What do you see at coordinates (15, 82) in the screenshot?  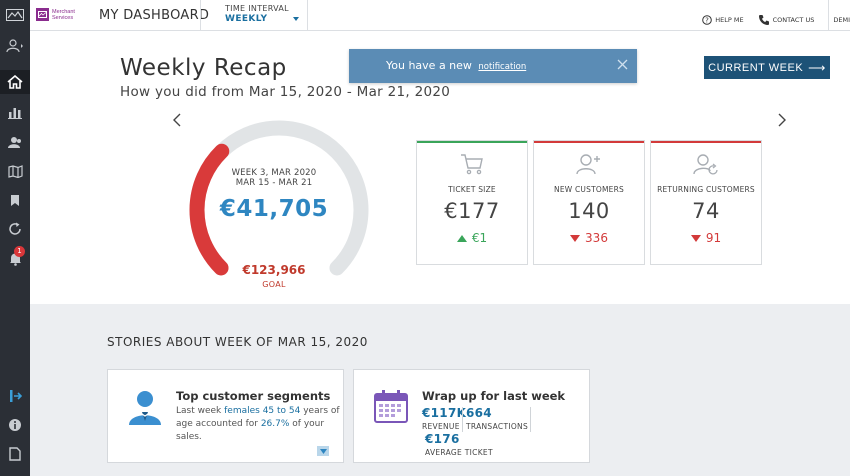 I see `home-icon` at bounding box center [15, 82].